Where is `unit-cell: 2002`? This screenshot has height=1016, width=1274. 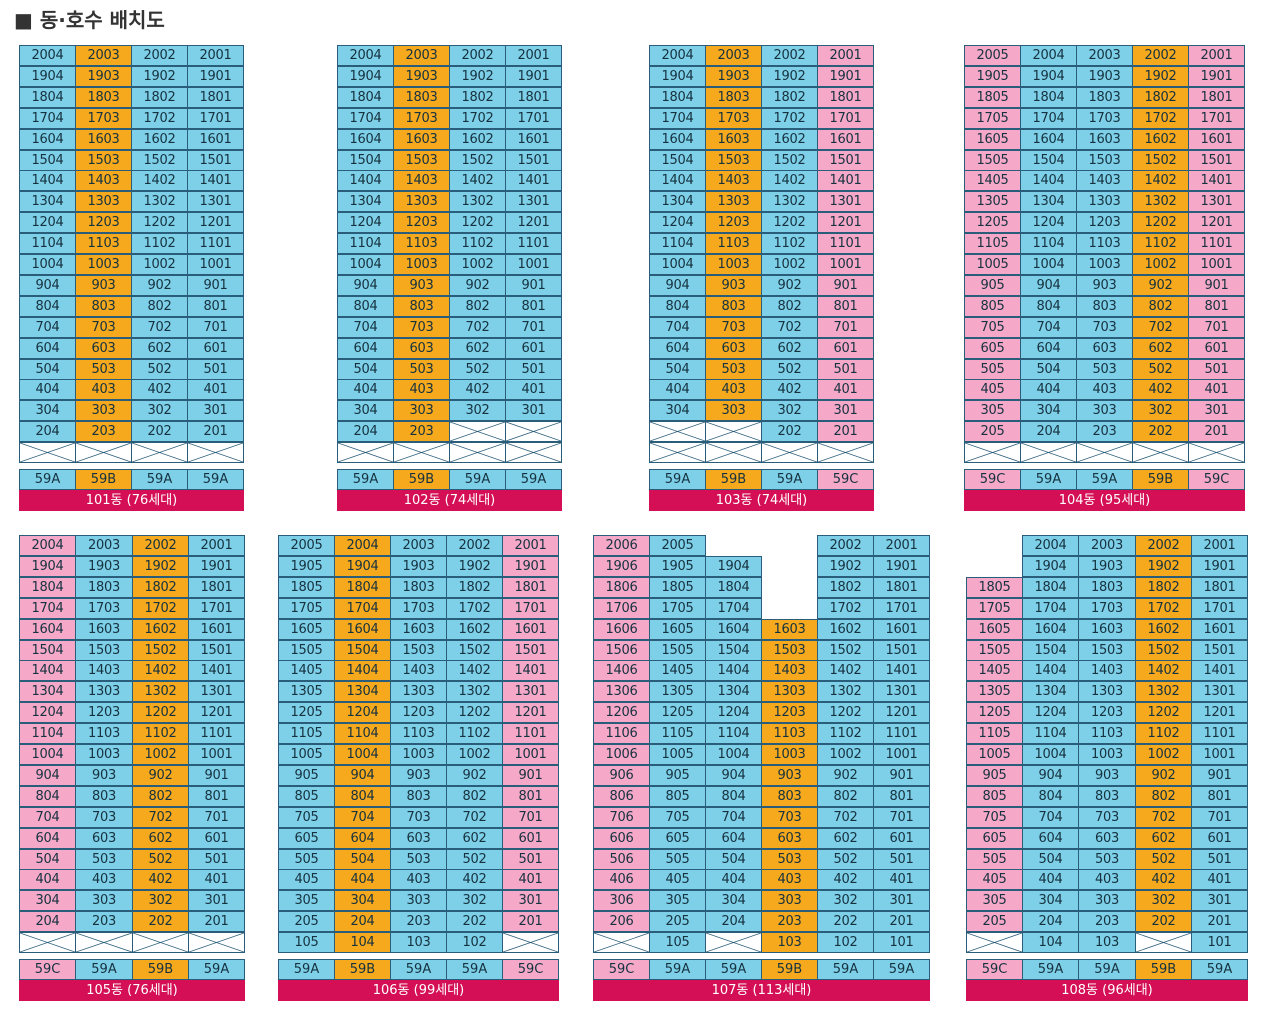 unit-cell: 2002 is located at coordinates (477, 55).